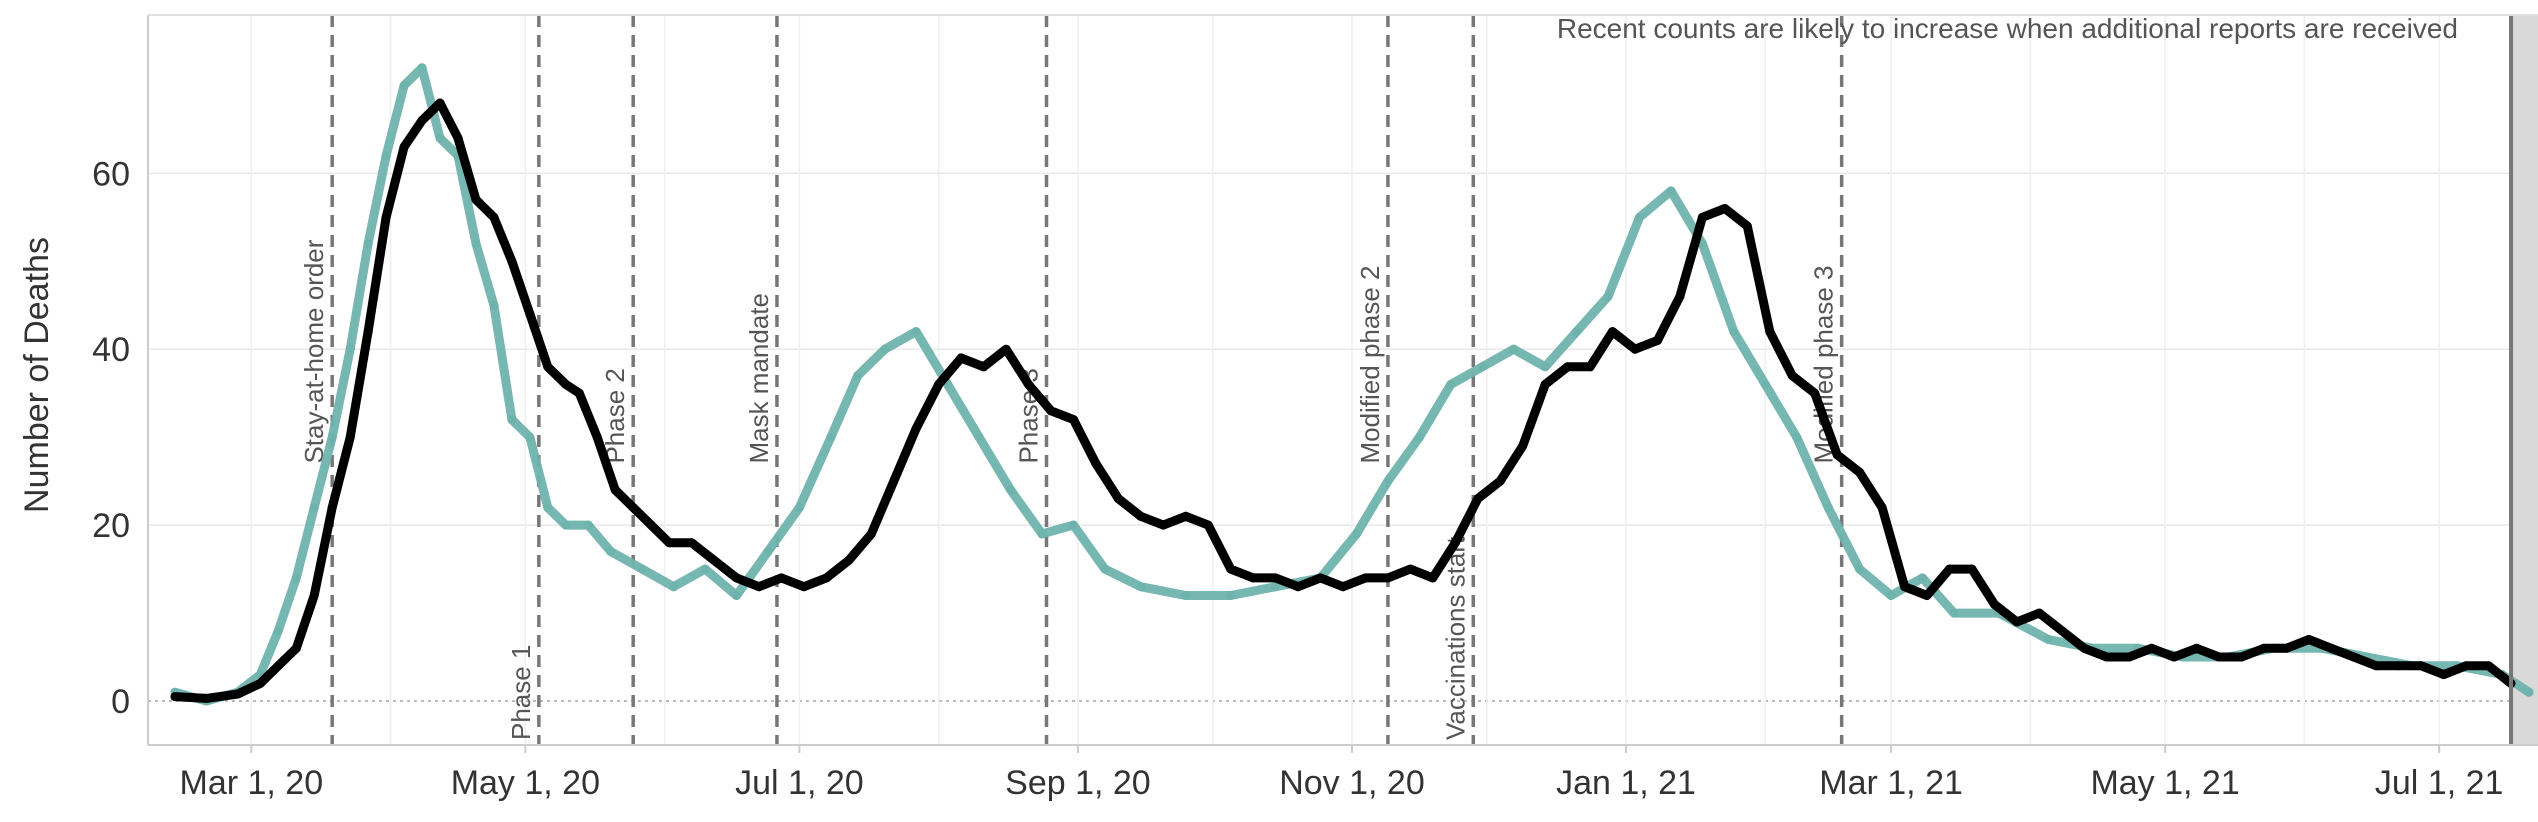 The height and width of the screenshot is (822, 2538). Describe the element at coordinates (1078, 783) in the screenshot. I see `x-tick-label: Sep 1, 20` at that location.